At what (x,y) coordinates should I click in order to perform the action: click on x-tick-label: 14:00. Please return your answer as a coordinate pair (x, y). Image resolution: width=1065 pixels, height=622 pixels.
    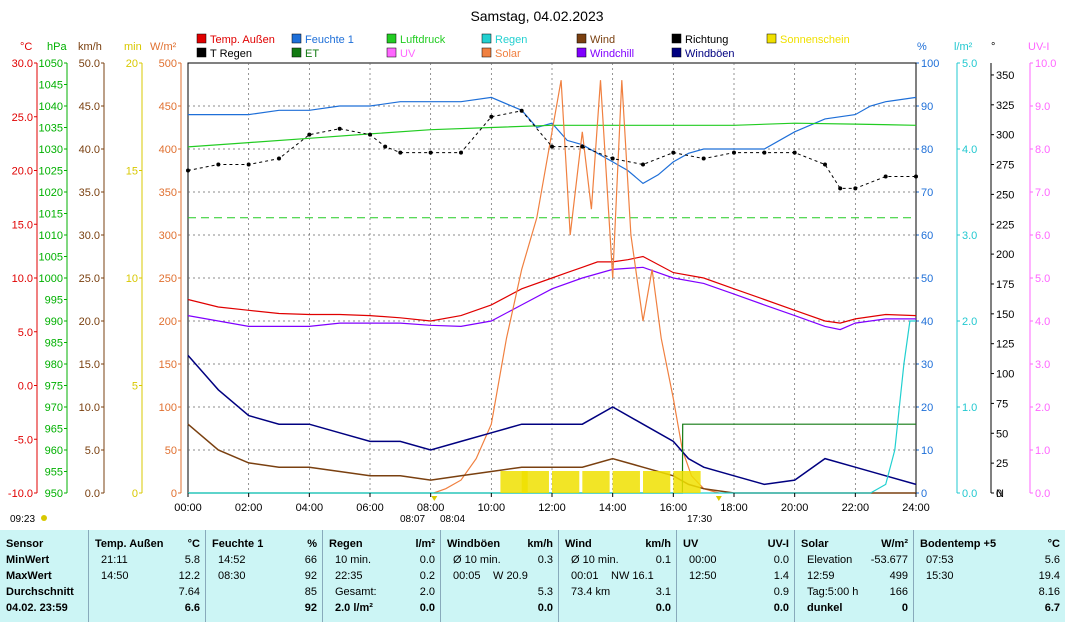
    Looking at the image, I should click on (613, 508).